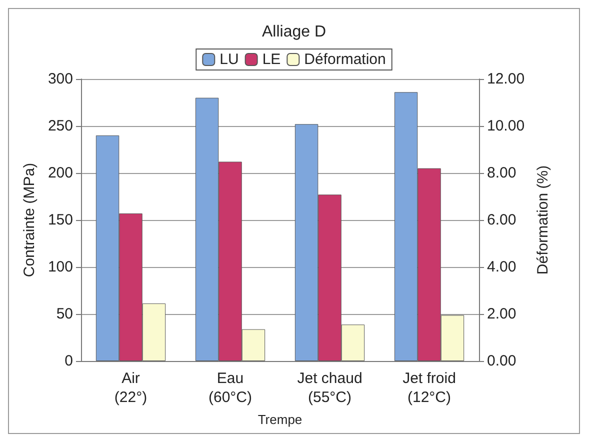 The height and width of the screenshot is (444, 590). I want to click on x-tick-label: Eau (60°C), so click(230, 388).